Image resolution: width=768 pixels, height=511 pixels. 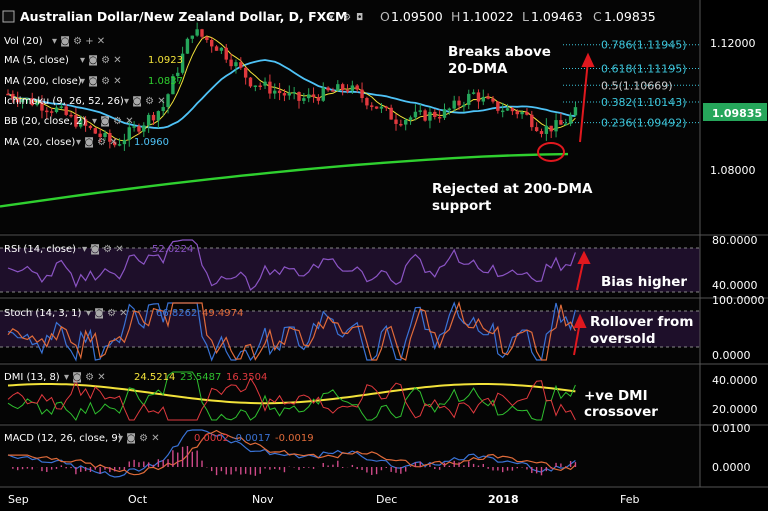 I want to click on time-tick-2018: 2018, so click(x=503, y=499).